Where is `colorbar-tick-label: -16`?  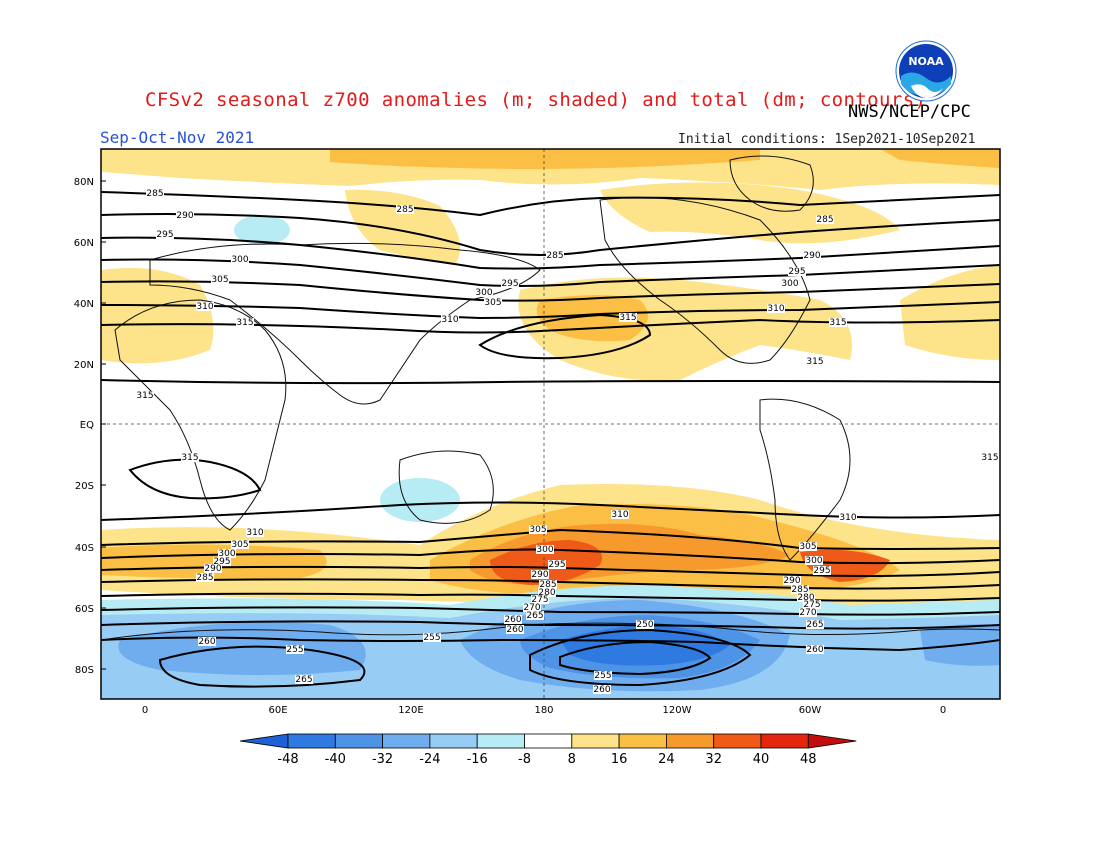 colorbar-tick-label: -16 is located at coordinates (477, 759).